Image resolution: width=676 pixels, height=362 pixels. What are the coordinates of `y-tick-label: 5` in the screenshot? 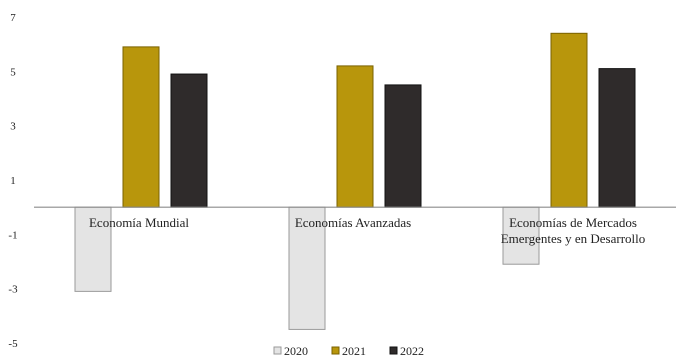 It's located at (13, 72).